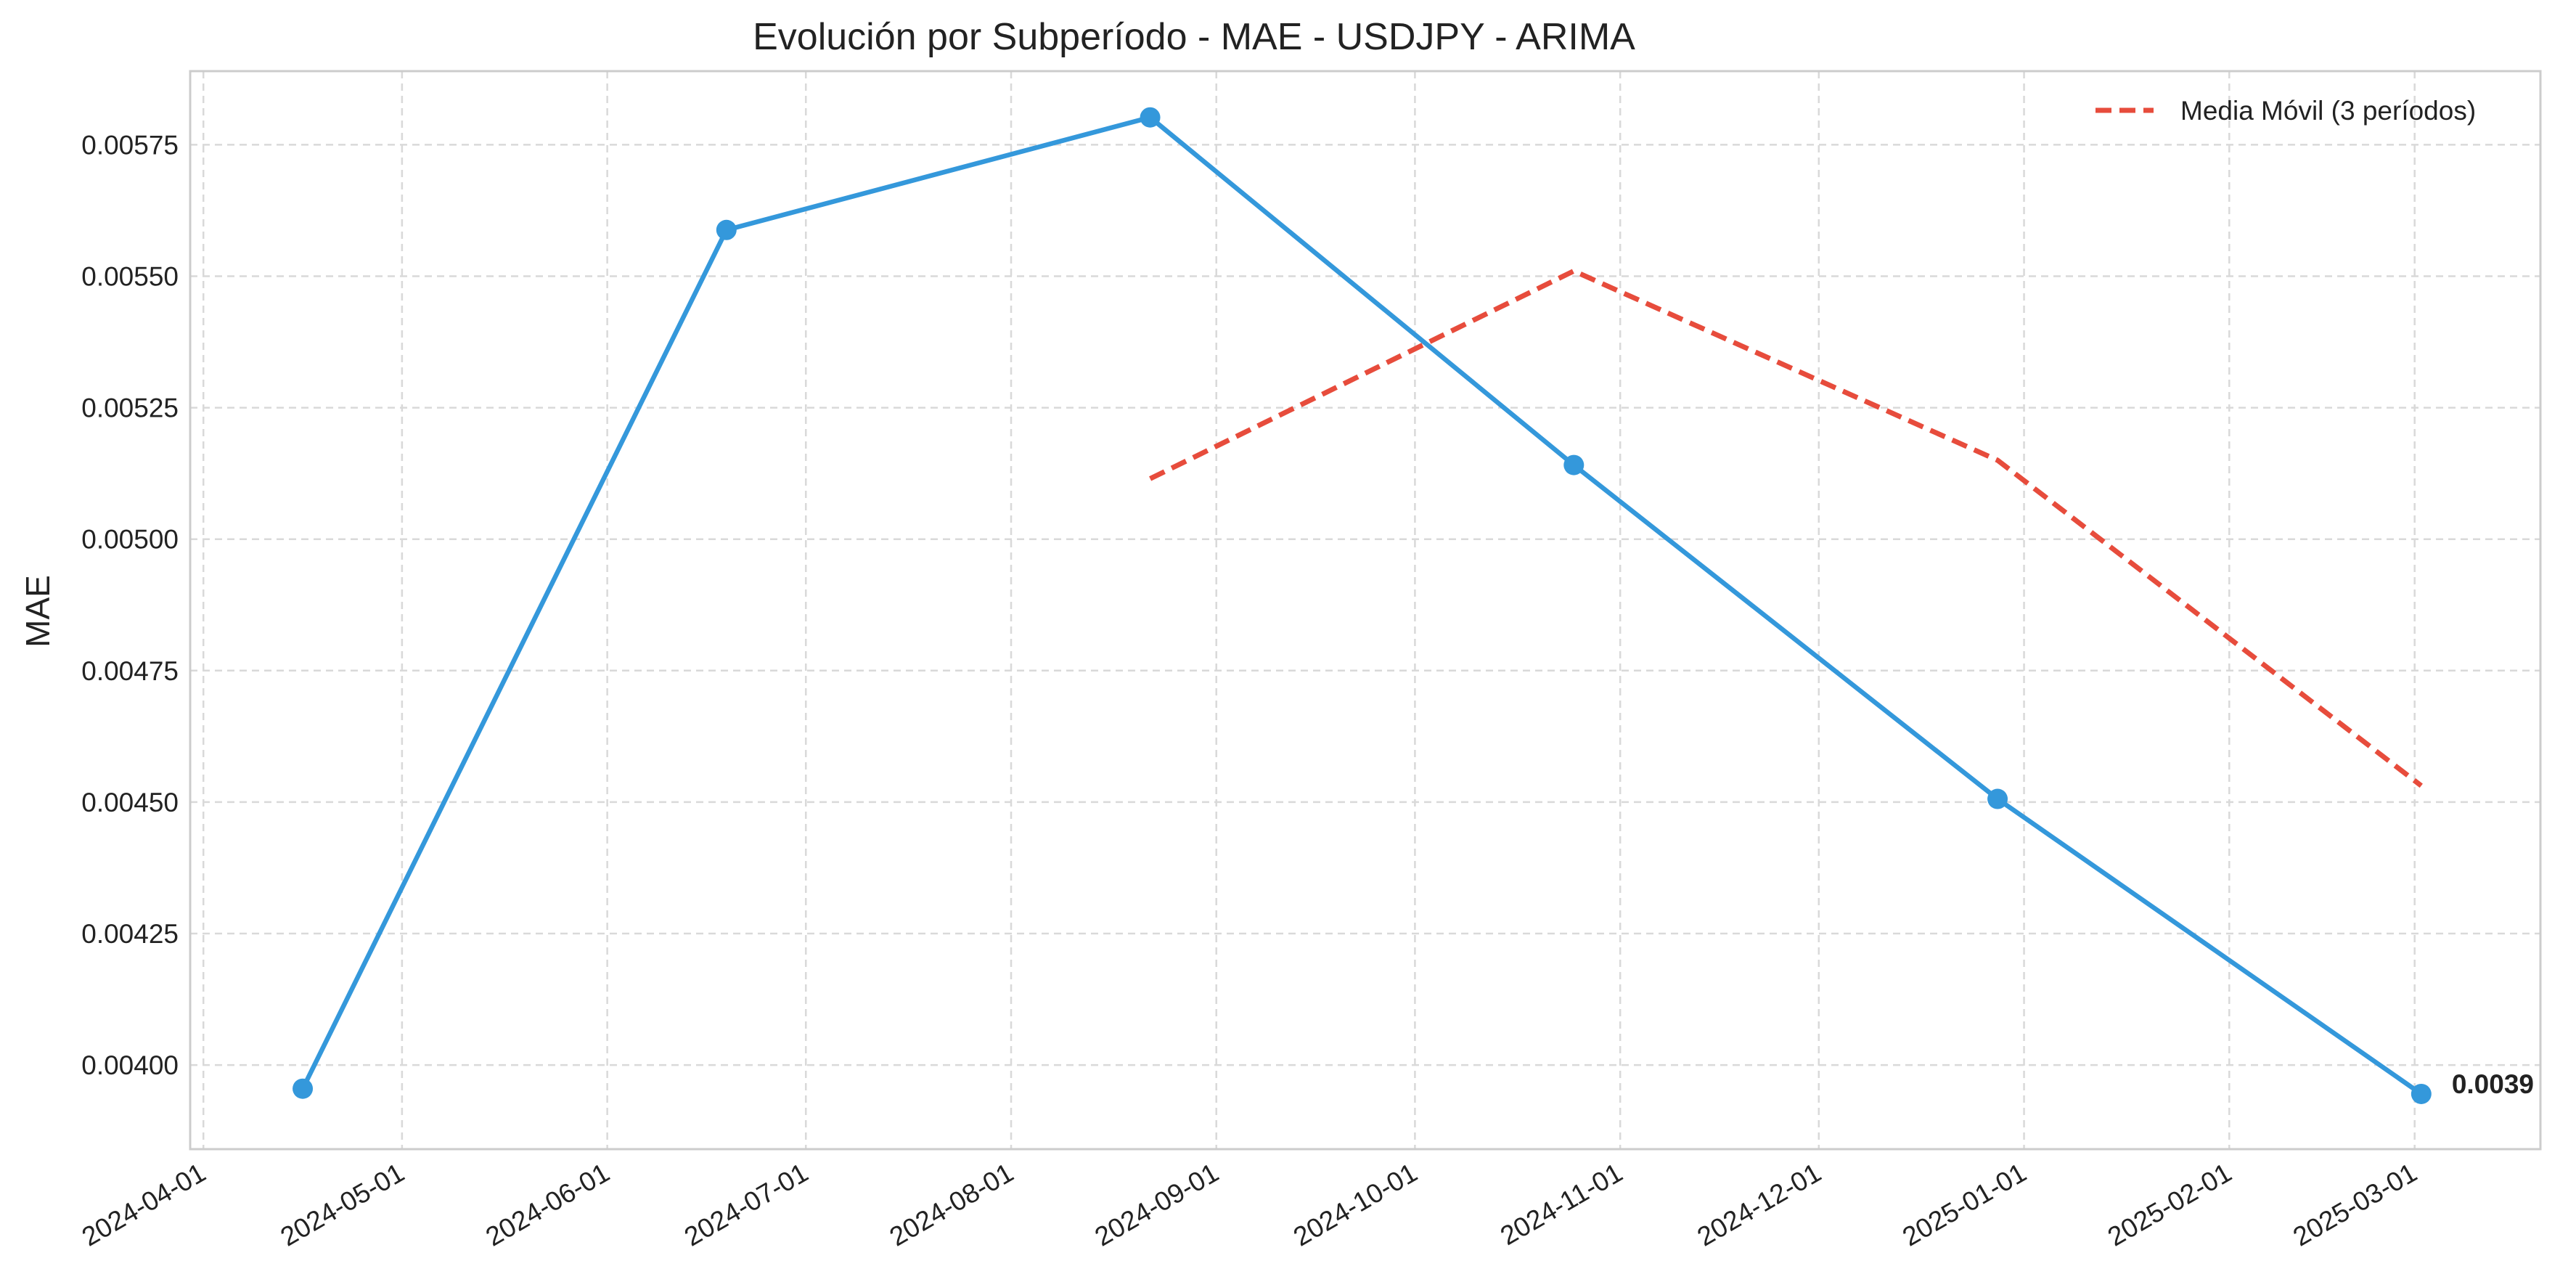 The height and width of the screenshot is (1282, 2576). I want to click on x-tick-label: 2024-05-01, so click(342, 1204).